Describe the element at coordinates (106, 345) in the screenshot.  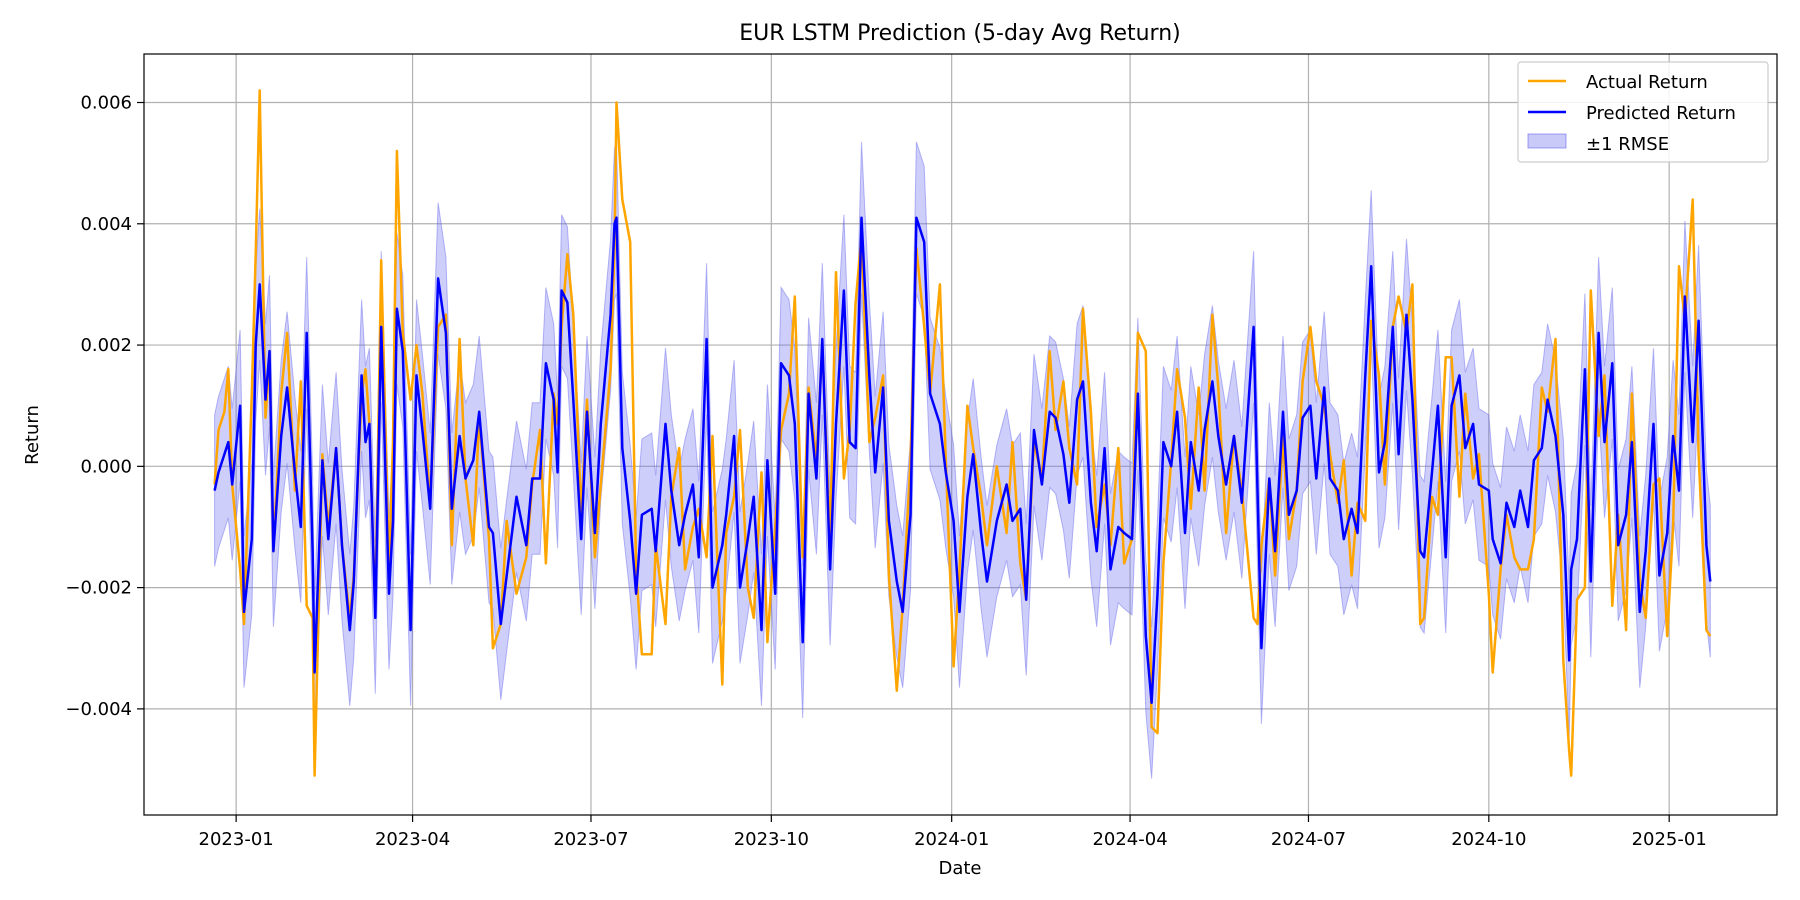
I see `y-tick-label: 0.002` at that location.